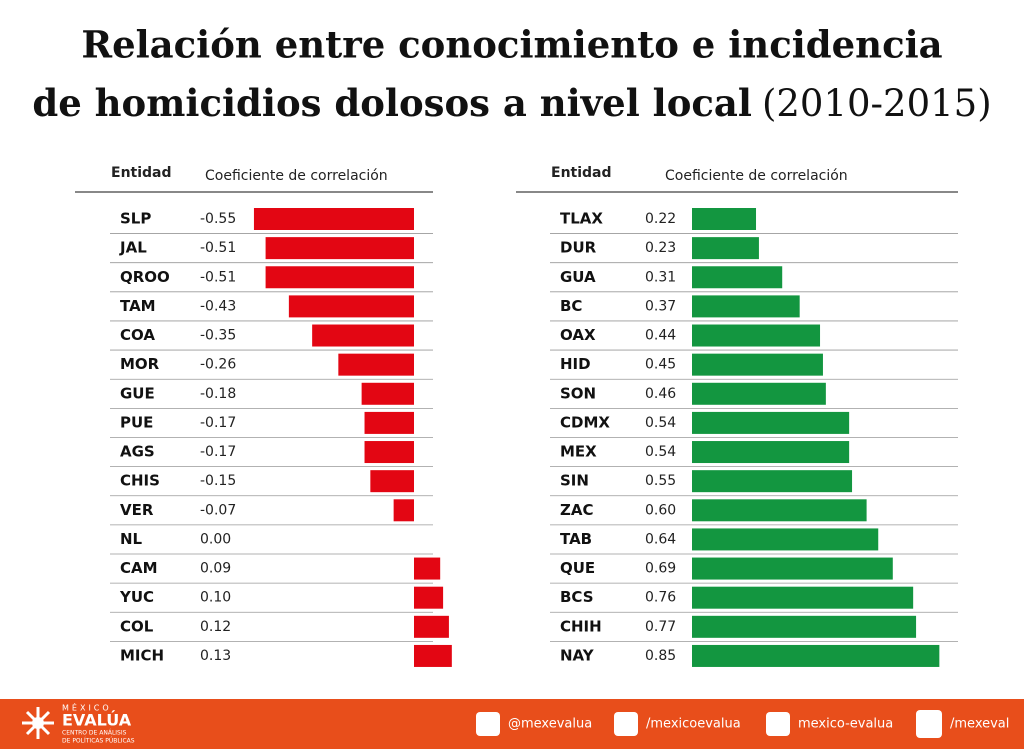  Describe the element at coordinates (137, 452) in the screenshot. I see `category-label: AGS` at that location.